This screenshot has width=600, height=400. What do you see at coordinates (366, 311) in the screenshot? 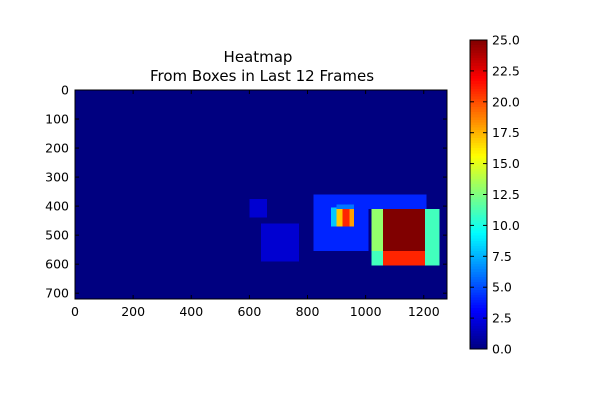
I see `x-tick-label: 1000` at bounding box center [366, 311].